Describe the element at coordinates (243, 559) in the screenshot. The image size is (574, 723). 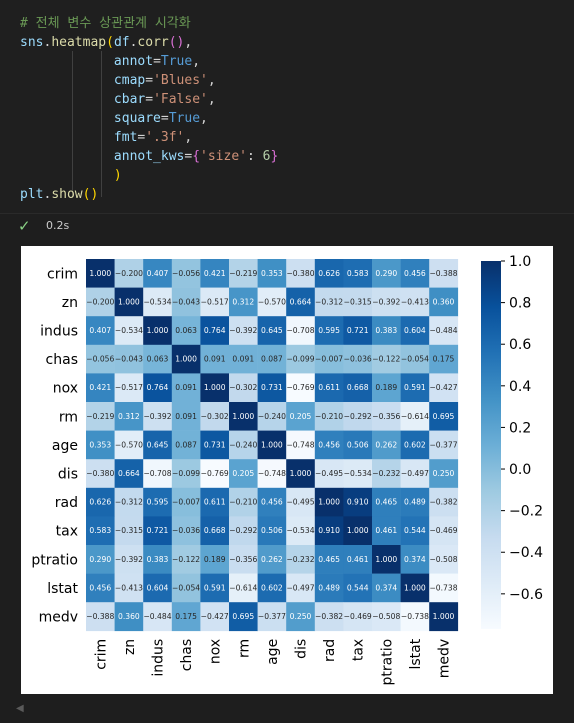
I see `heatmap-cell-label: −0.356` at that location.